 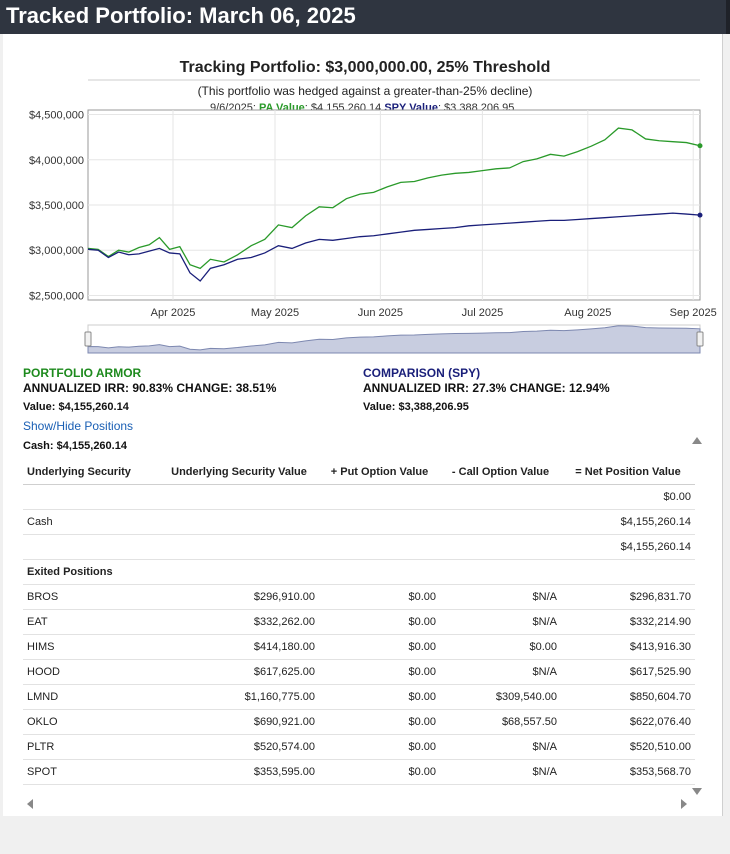 What do you see at coordinates (91, 647) in the screenshot?
I see `ticker-cell: HIMS` at bounding box center [91, 647].